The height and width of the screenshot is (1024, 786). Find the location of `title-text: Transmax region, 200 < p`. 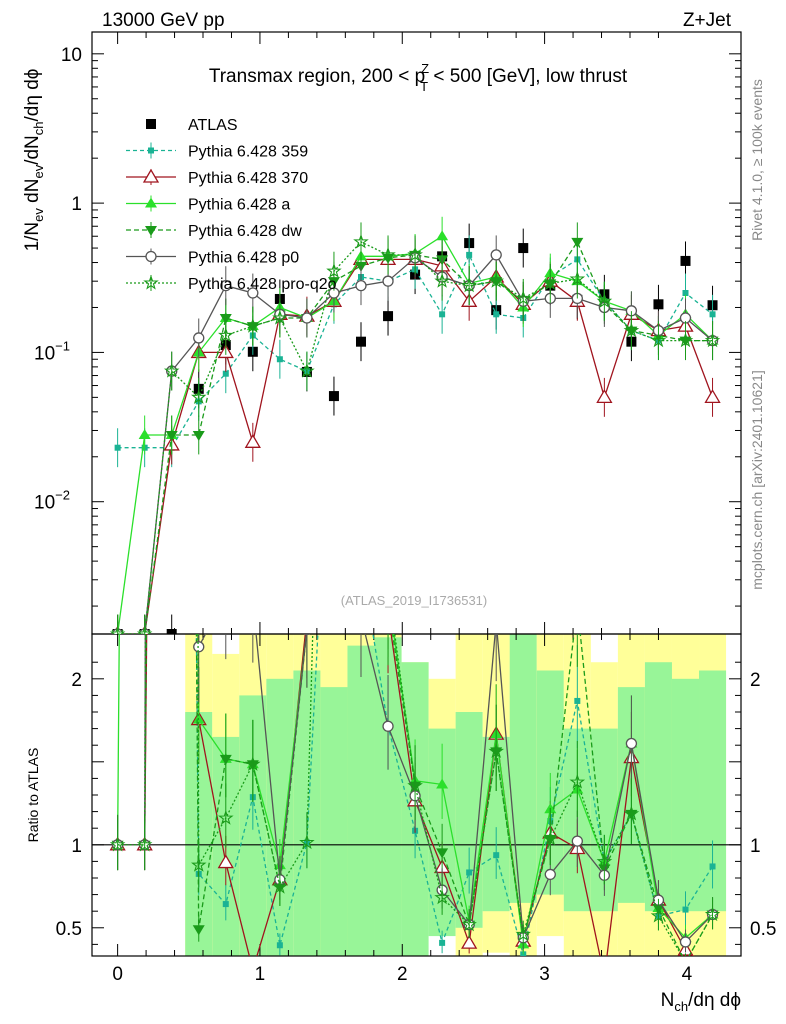

title-text: Transmax region, 200 < p is located at coordinates (317, 76).